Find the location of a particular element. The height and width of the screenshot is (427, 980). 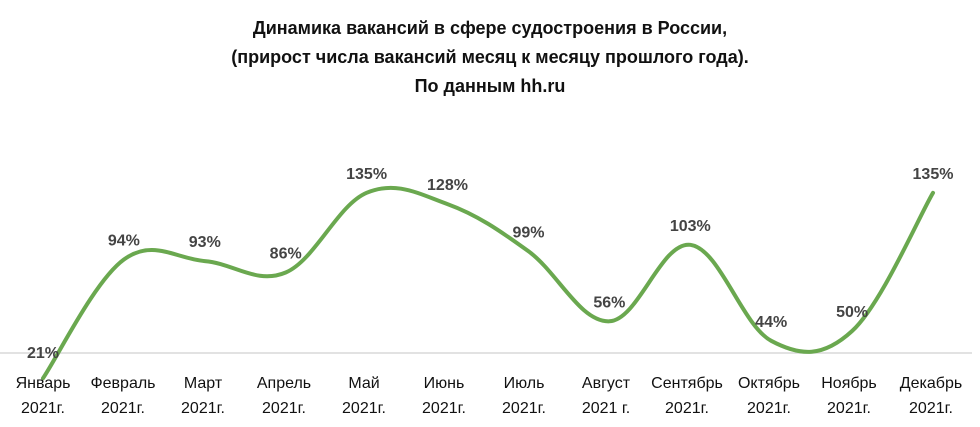

x-tick-label-4-year: 2021г. is located at coordinates (284, 408).